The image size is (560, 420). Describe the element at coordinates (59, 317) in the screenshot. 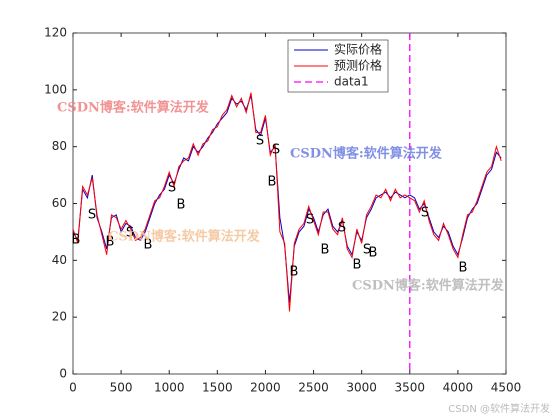

I see `y-tick-label: 20` at that location.